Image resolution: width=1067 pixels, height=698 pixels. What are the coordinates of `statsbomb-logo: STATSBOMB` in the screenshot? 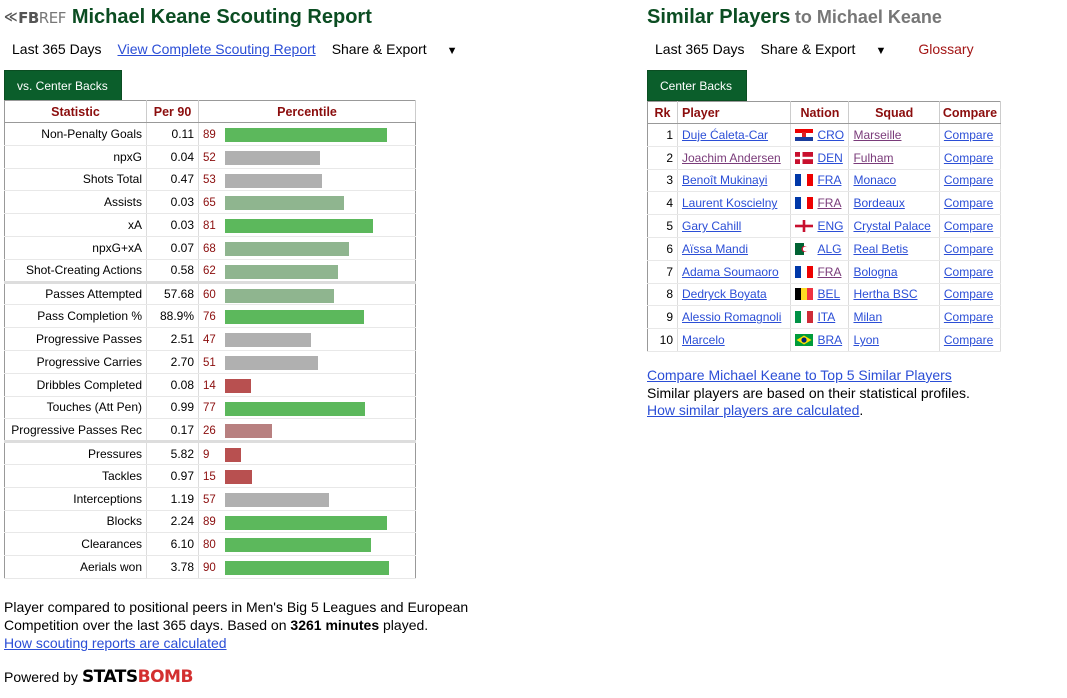 It's located at (137, 677).